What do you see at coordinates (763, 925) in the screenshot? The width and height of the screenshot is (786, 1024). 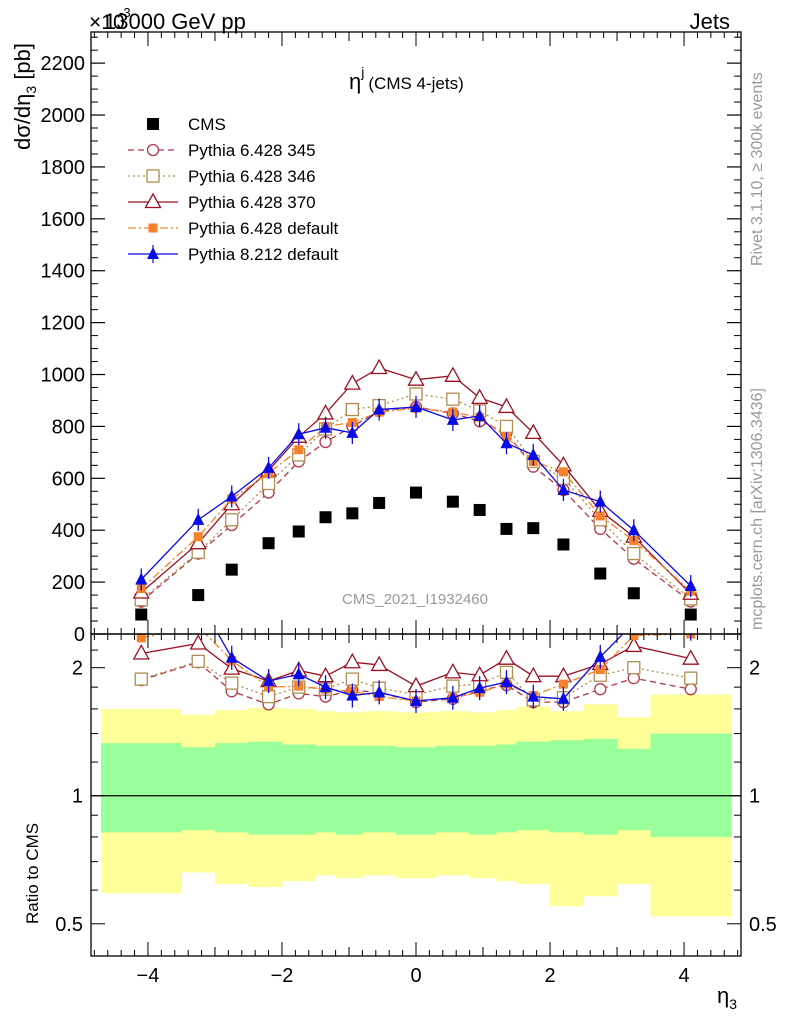 I see `ratio-ytick-label-right: 0.5` at bounding box center [763, 925].